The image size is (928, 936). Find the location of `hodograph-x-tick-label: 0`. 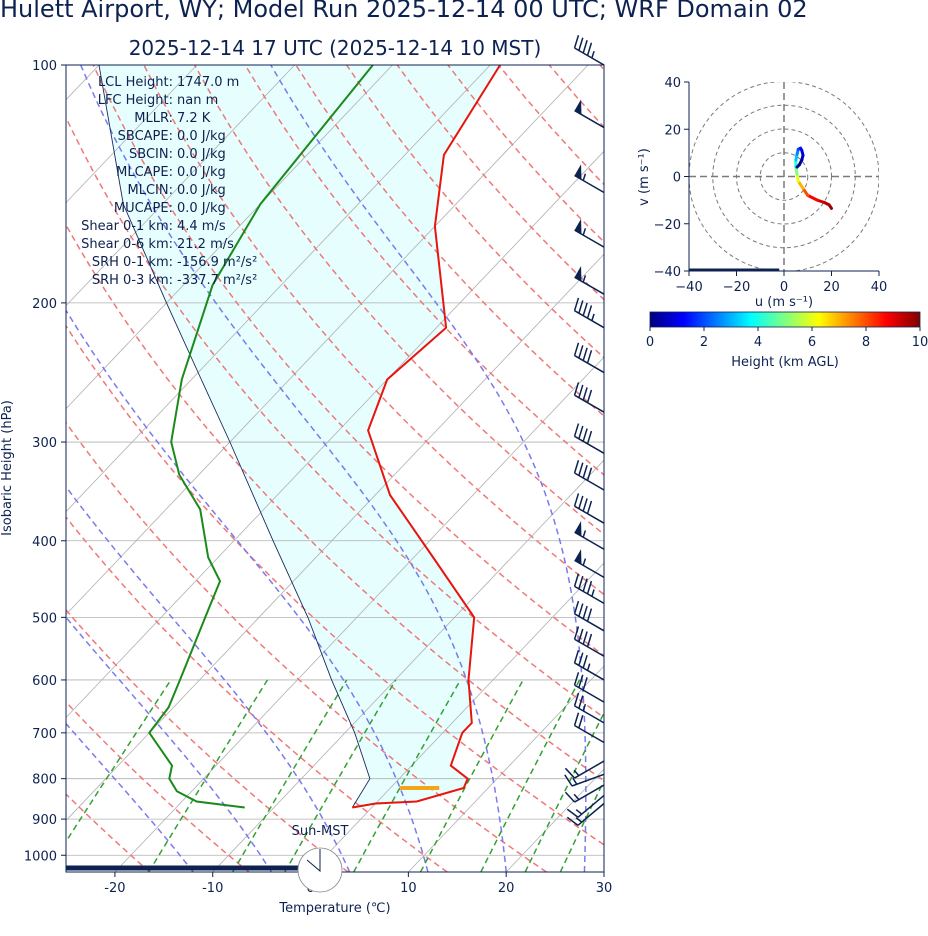

hodograph-x-tick-label: 0 is located at coordinates (784, 287).